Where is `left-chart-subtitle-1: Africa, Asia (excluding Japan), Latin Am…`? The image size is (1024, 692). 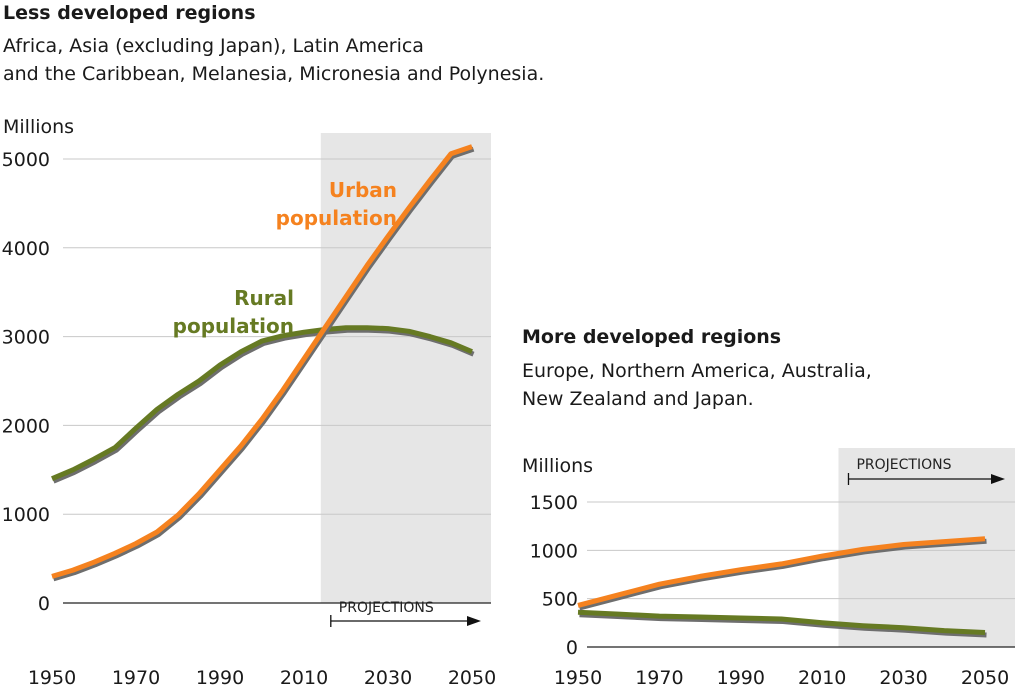 left-chart-subtitle-1: Africa, Asia (excluding Japan), Latin Am… is located at coordinates (213, 46).